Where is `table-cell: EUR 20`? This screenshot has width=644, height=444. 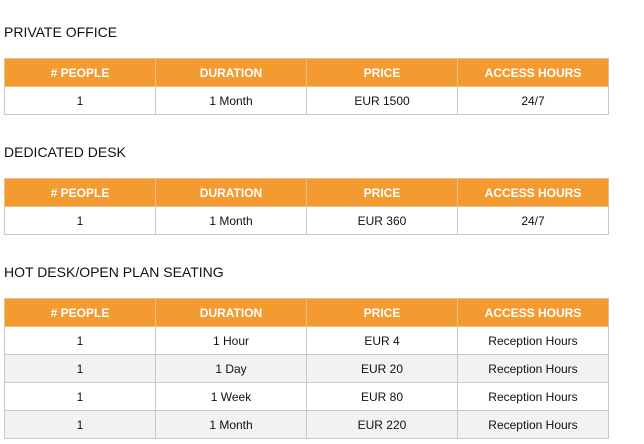
table-cell: EUR 20 is located at coordinates (382, 368).